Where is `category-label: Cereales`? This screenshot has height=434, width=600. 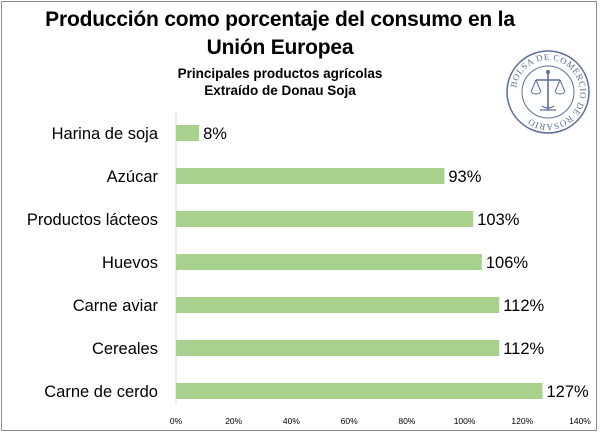
category-label: Cereales is located at coordinates (125, 349).